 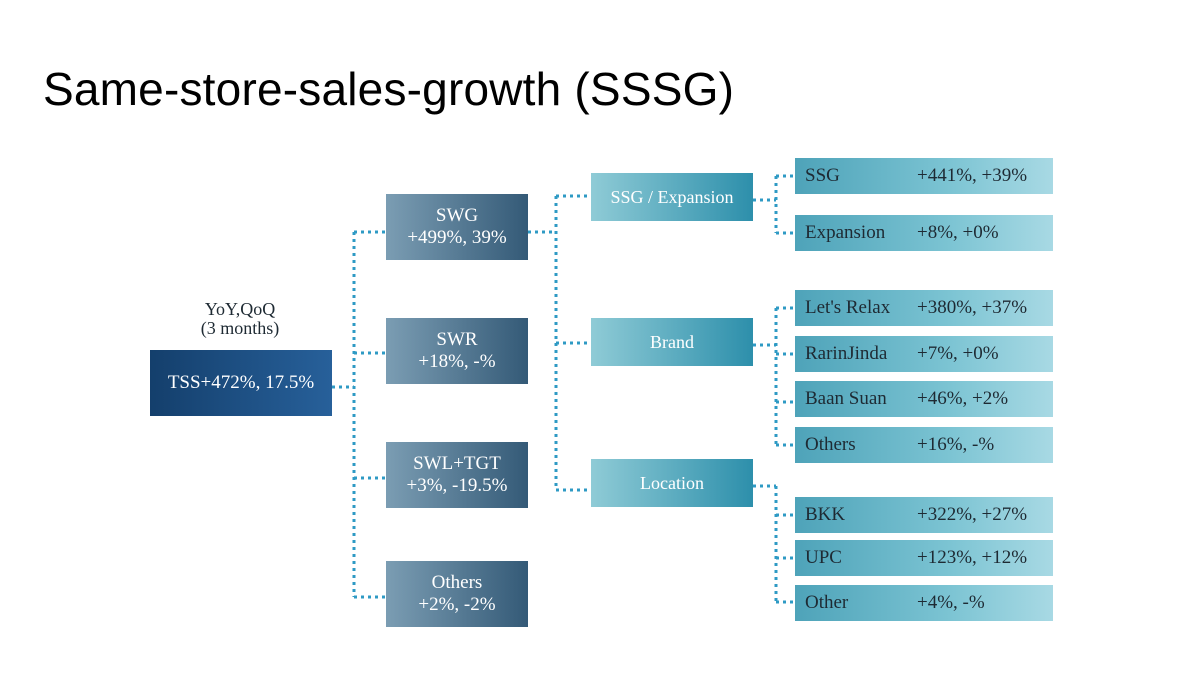 What do you see at coordinates (457, 215) in the screenshot?
I see `segment-name: SWG` at bounding box center [457, 215].